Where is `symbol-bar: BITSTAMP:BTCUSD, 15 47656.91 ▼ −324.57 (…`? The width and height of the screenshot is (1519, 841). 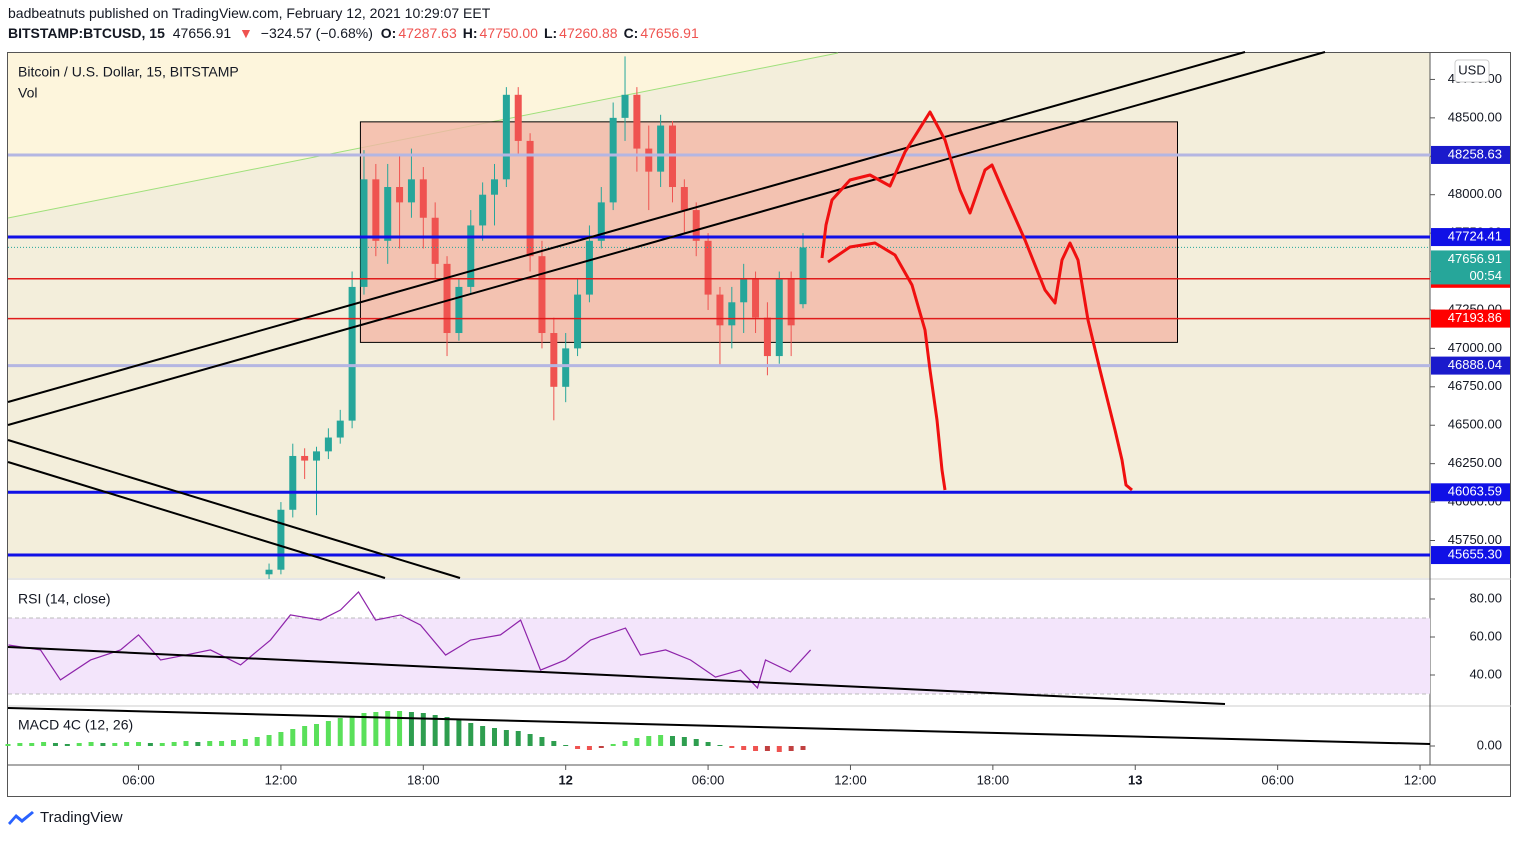
symbol-bar: BITSTAMP:BTCUSD, 15 47656.91 ▼ −324.57 (… is located at coordinates (358, 33).